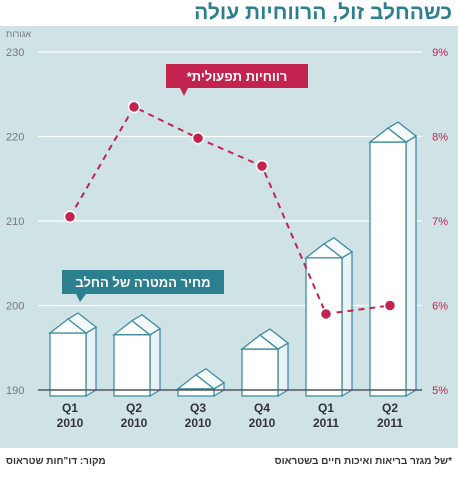  Describe the element at coordinates (81, 298) in the screenshot. I see `milk-price-legend-pointer` at that location.